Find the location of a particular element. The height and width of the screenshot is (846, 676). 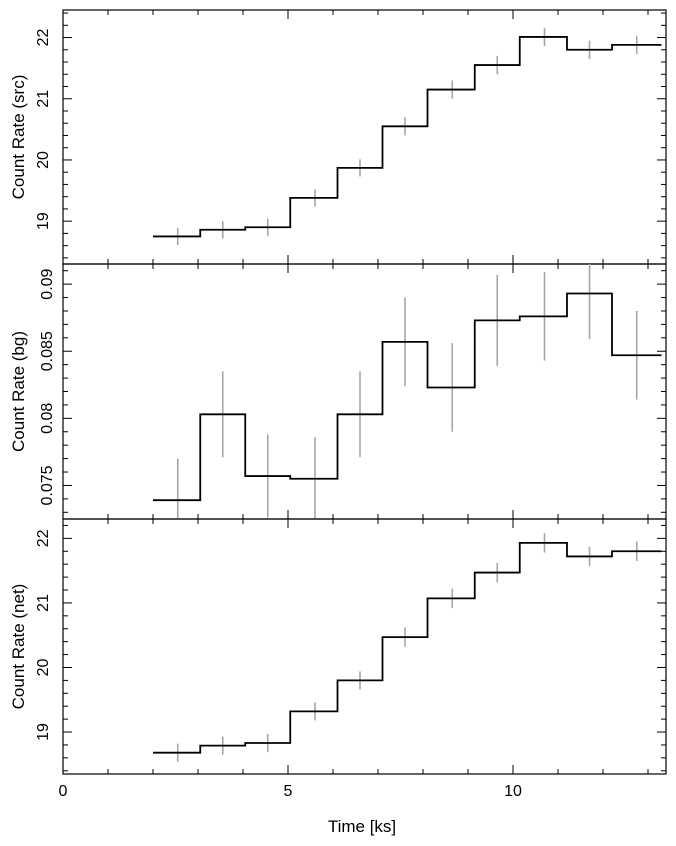

y-axis-title: Count Rate (src) is located at coordinates (18, 137).